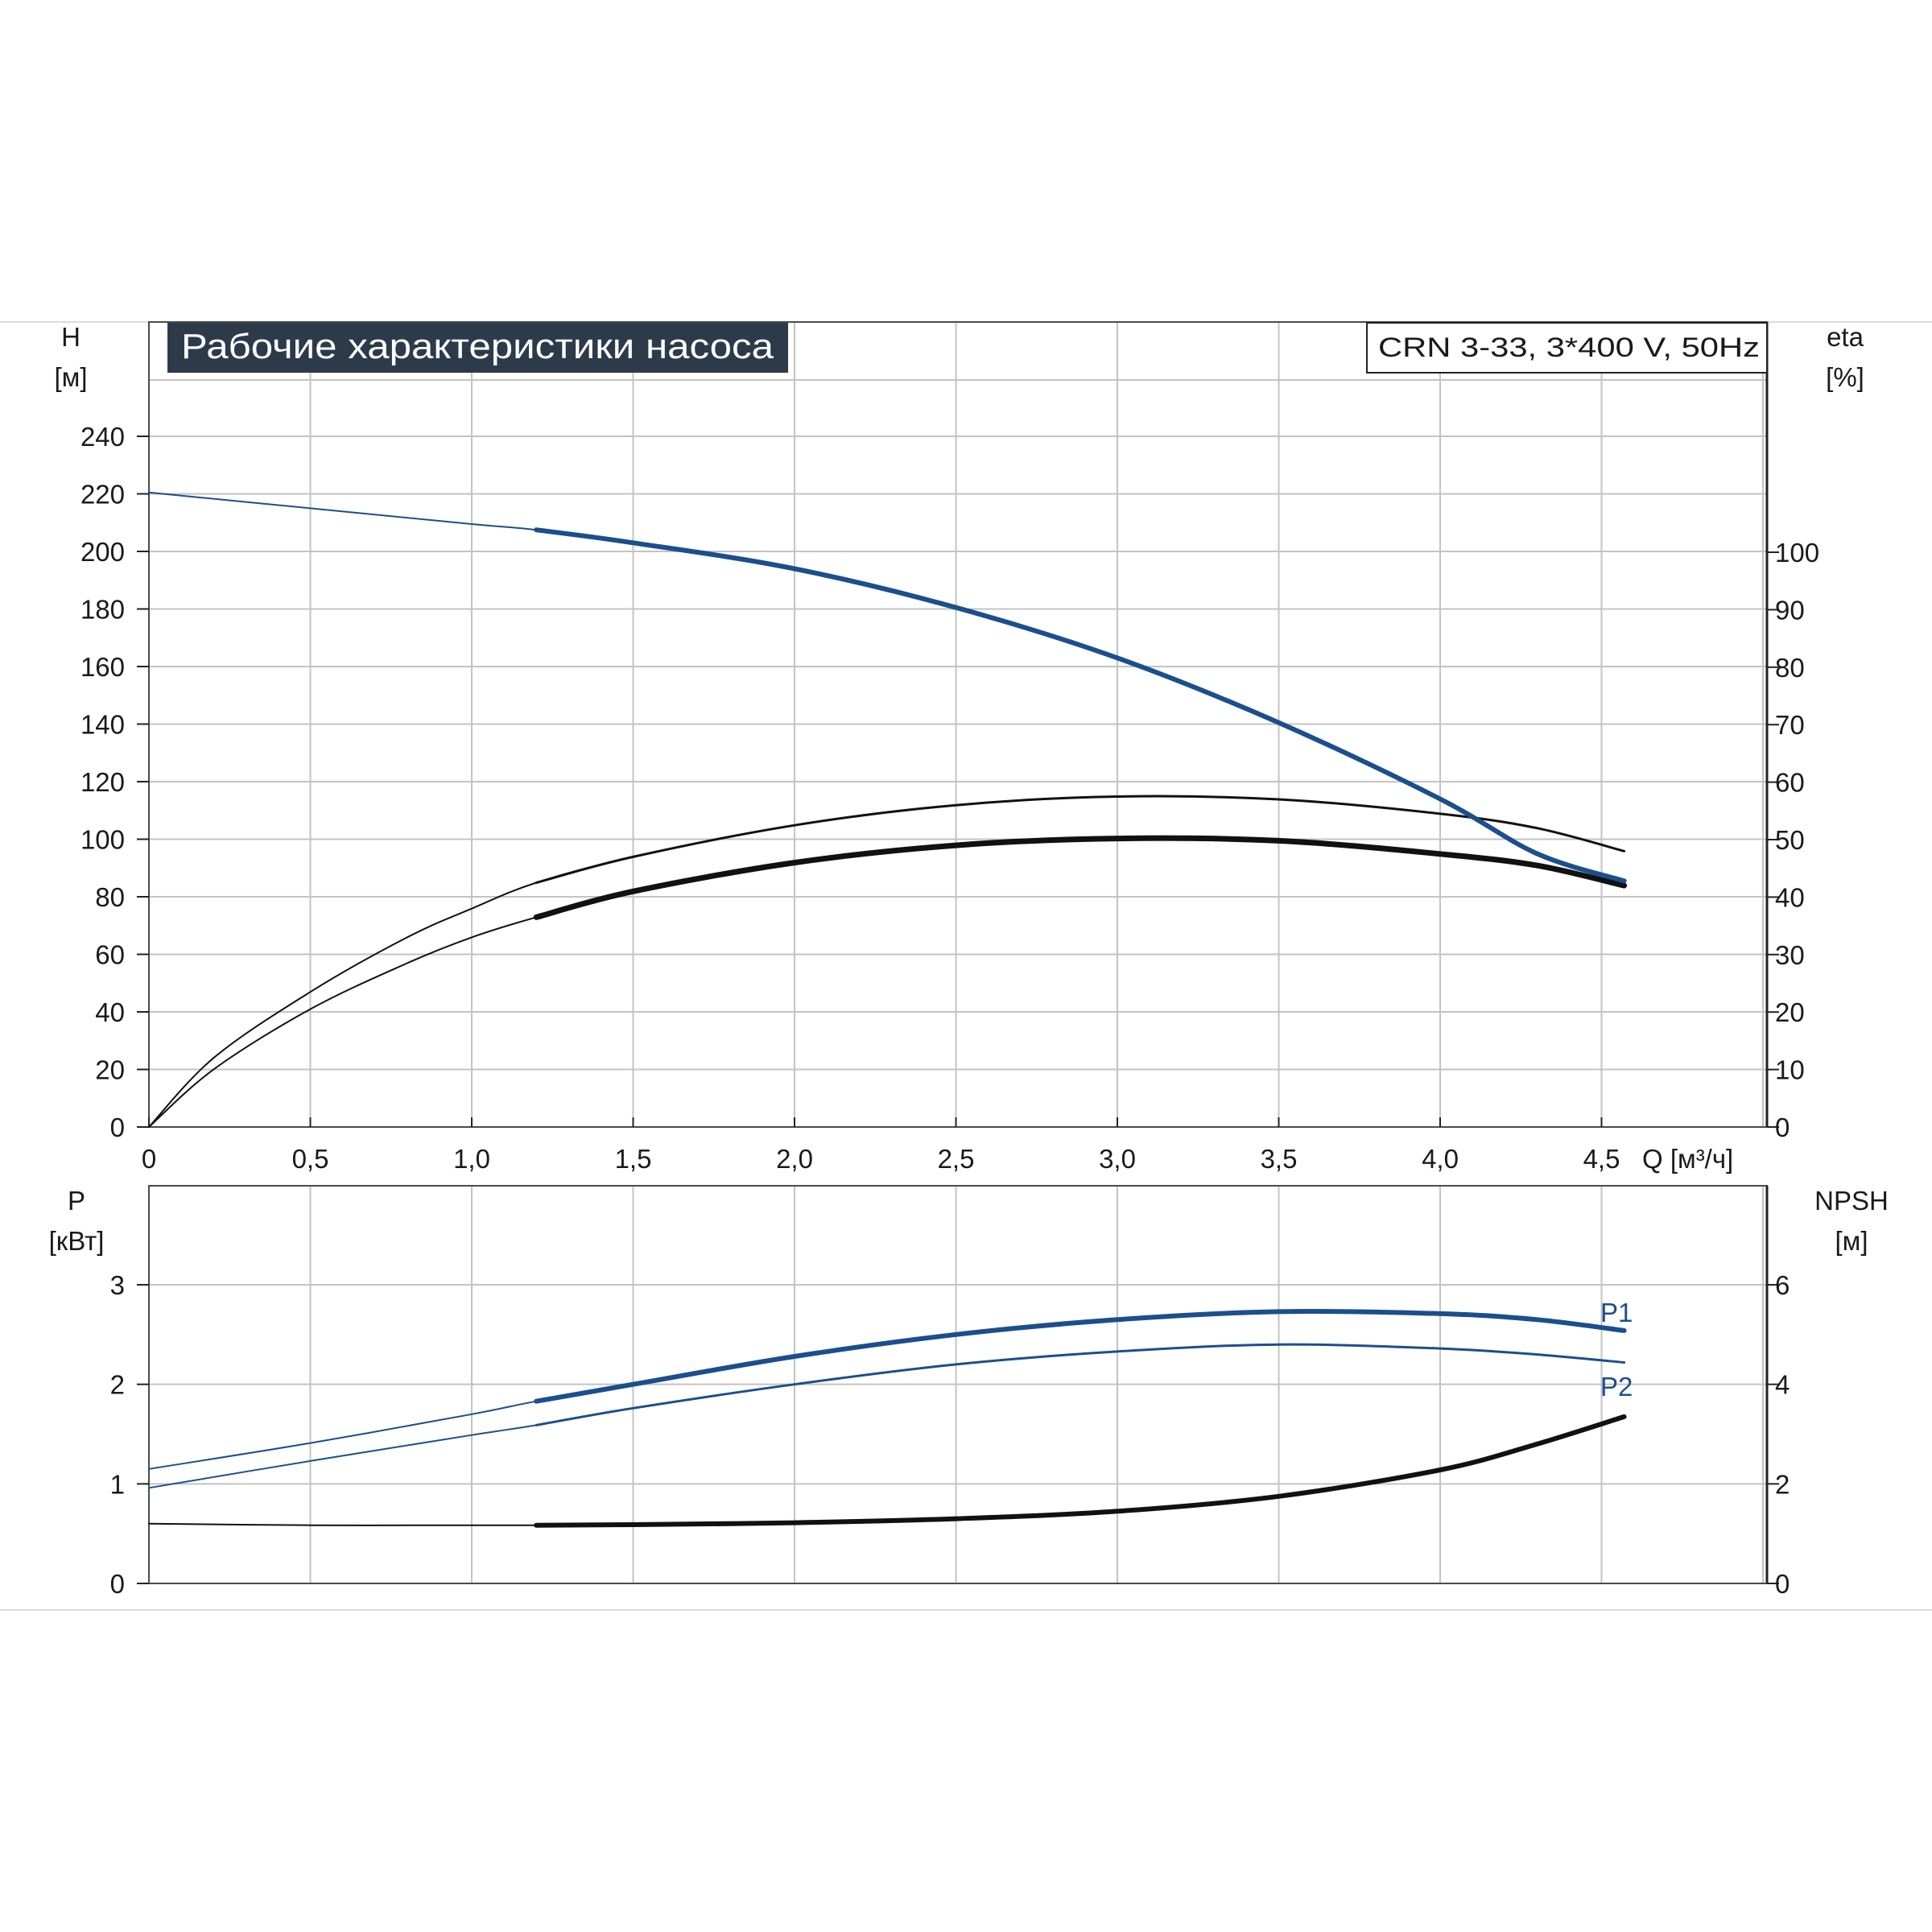 This screenshot has width=1932, height=1932. I want to click on x-tick-label: 2,5, so click(956, 1159).